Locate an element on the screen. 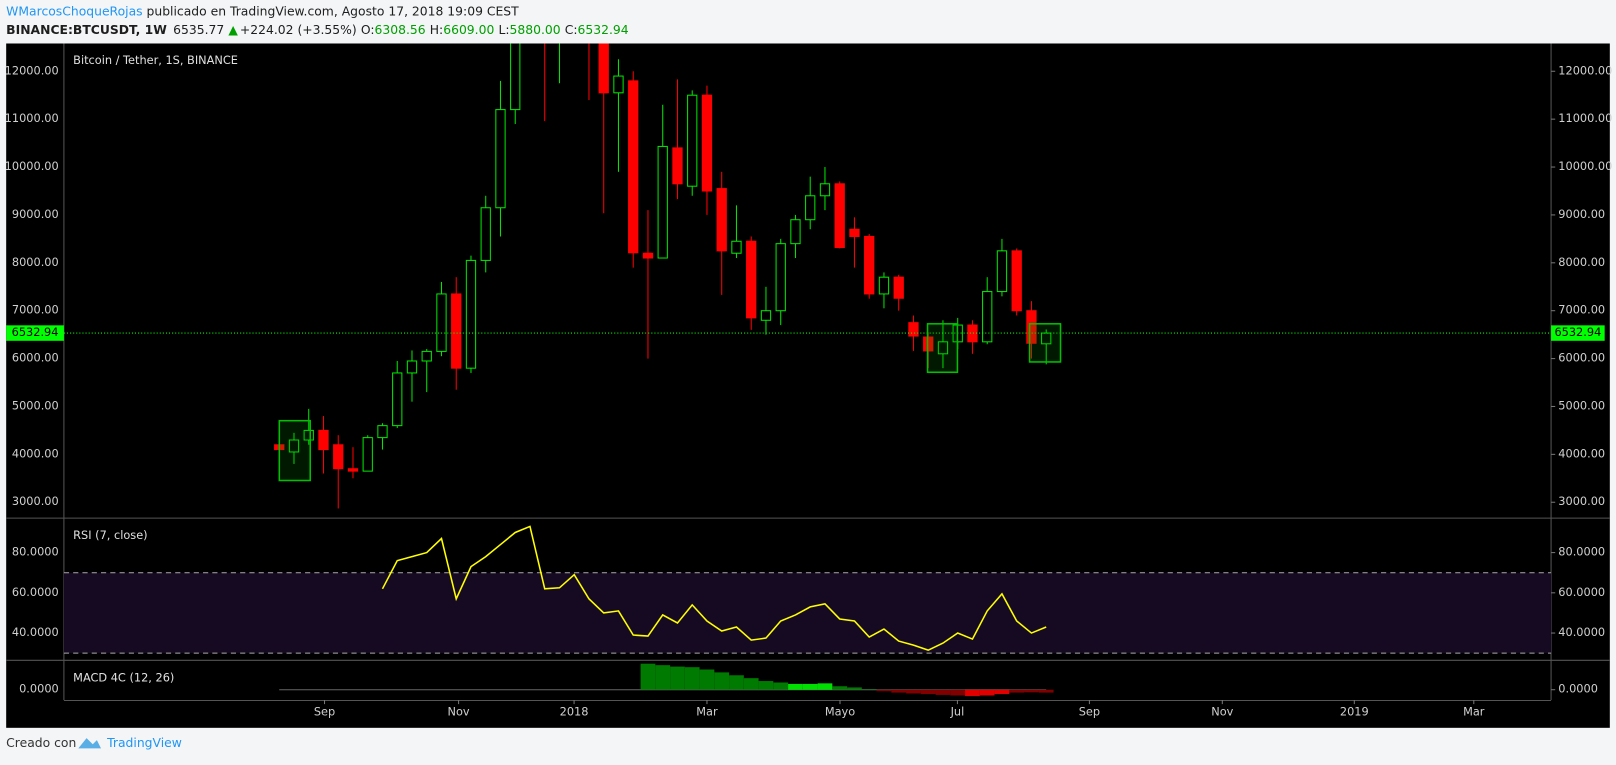  h-label: H: is located at coordinates (436, 30).